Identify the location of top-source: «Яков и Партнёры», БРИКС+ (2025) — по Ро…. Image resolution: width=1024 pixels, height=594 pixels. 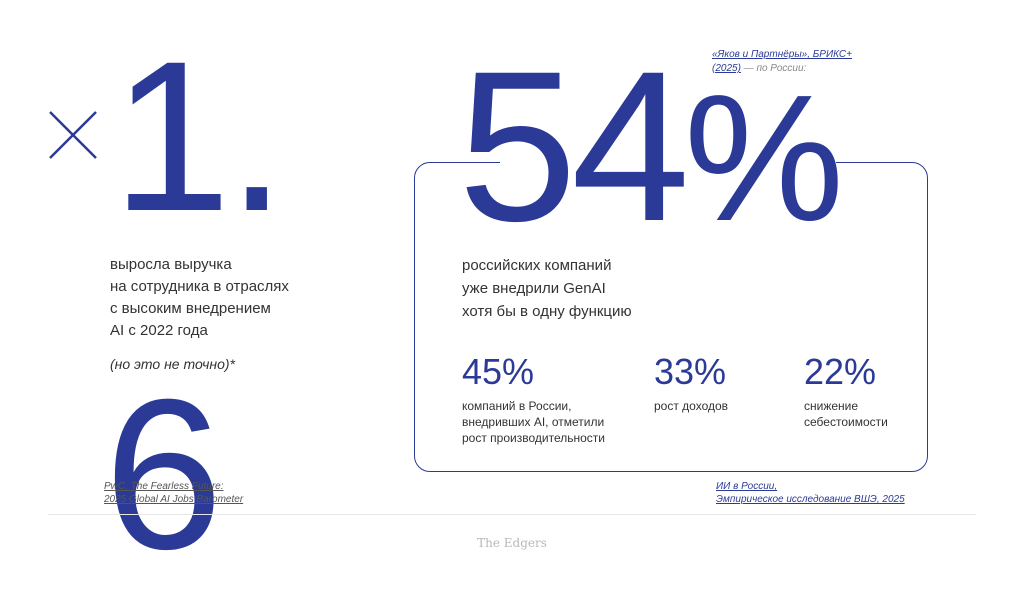
(797, 62).